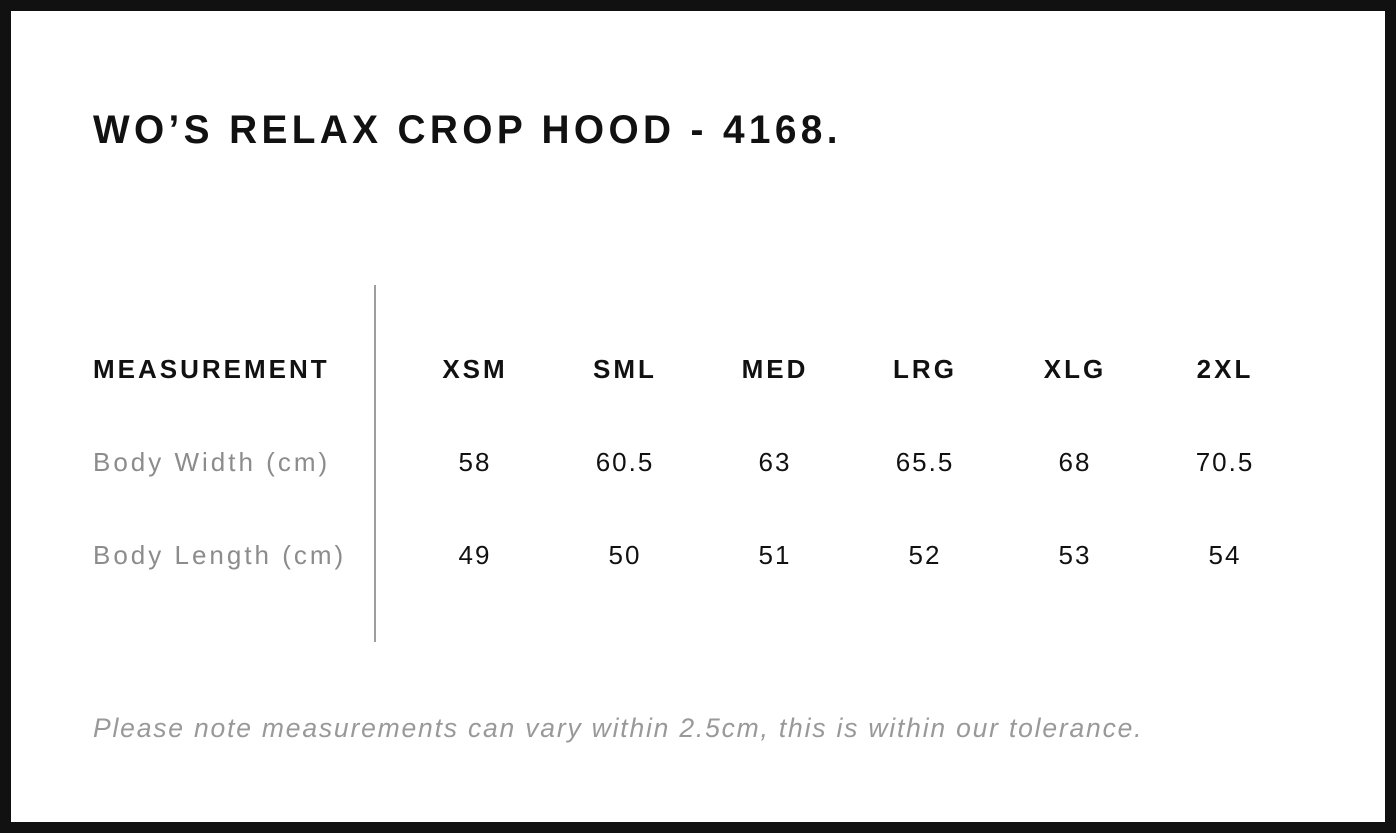  I want to click on column-header-lrg: LRG, so click(925, 369).